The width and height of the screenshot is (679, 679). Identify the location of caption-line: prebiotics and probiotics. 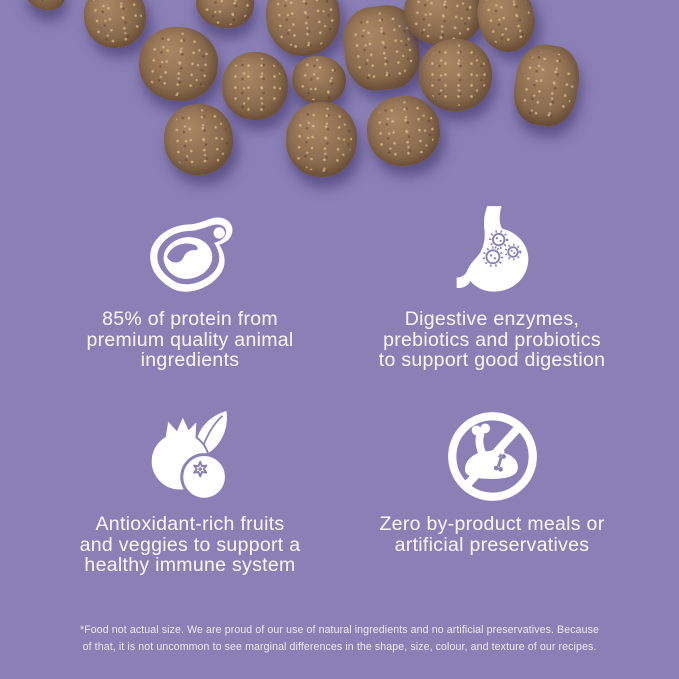
(492, 339).